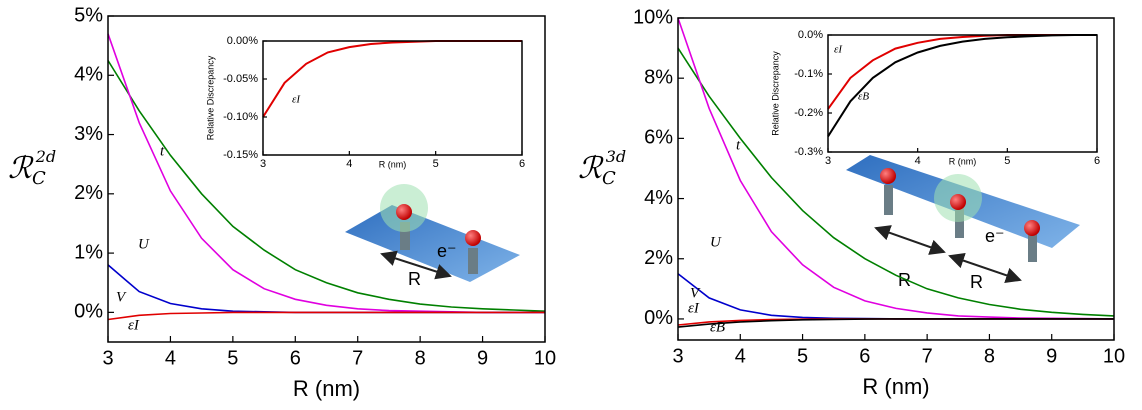  Describe the element at coordinates (88, 134) in the screenshot. I see `y-tick-label: 3%` at that location.